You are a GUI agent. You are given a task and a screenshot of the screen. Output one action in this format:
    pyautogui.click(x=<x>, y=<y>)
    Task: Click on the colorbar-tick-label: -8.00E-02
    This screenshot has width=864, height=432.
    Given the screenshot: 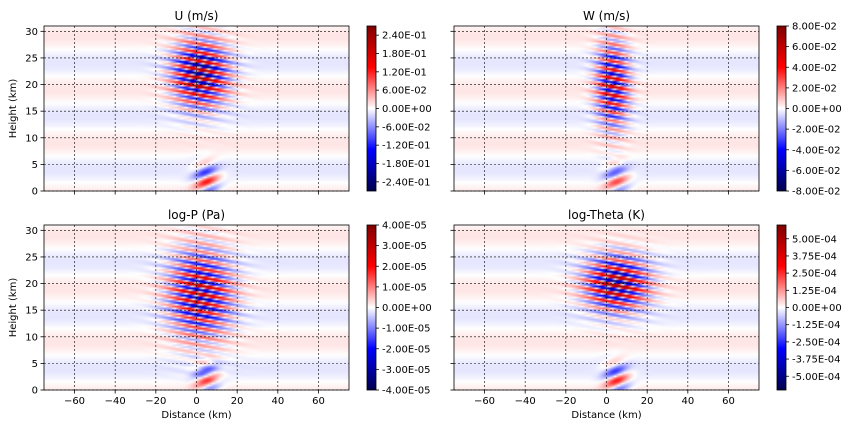 What is the action you would take?
    pyautogui.click(x=816, y=192)
    